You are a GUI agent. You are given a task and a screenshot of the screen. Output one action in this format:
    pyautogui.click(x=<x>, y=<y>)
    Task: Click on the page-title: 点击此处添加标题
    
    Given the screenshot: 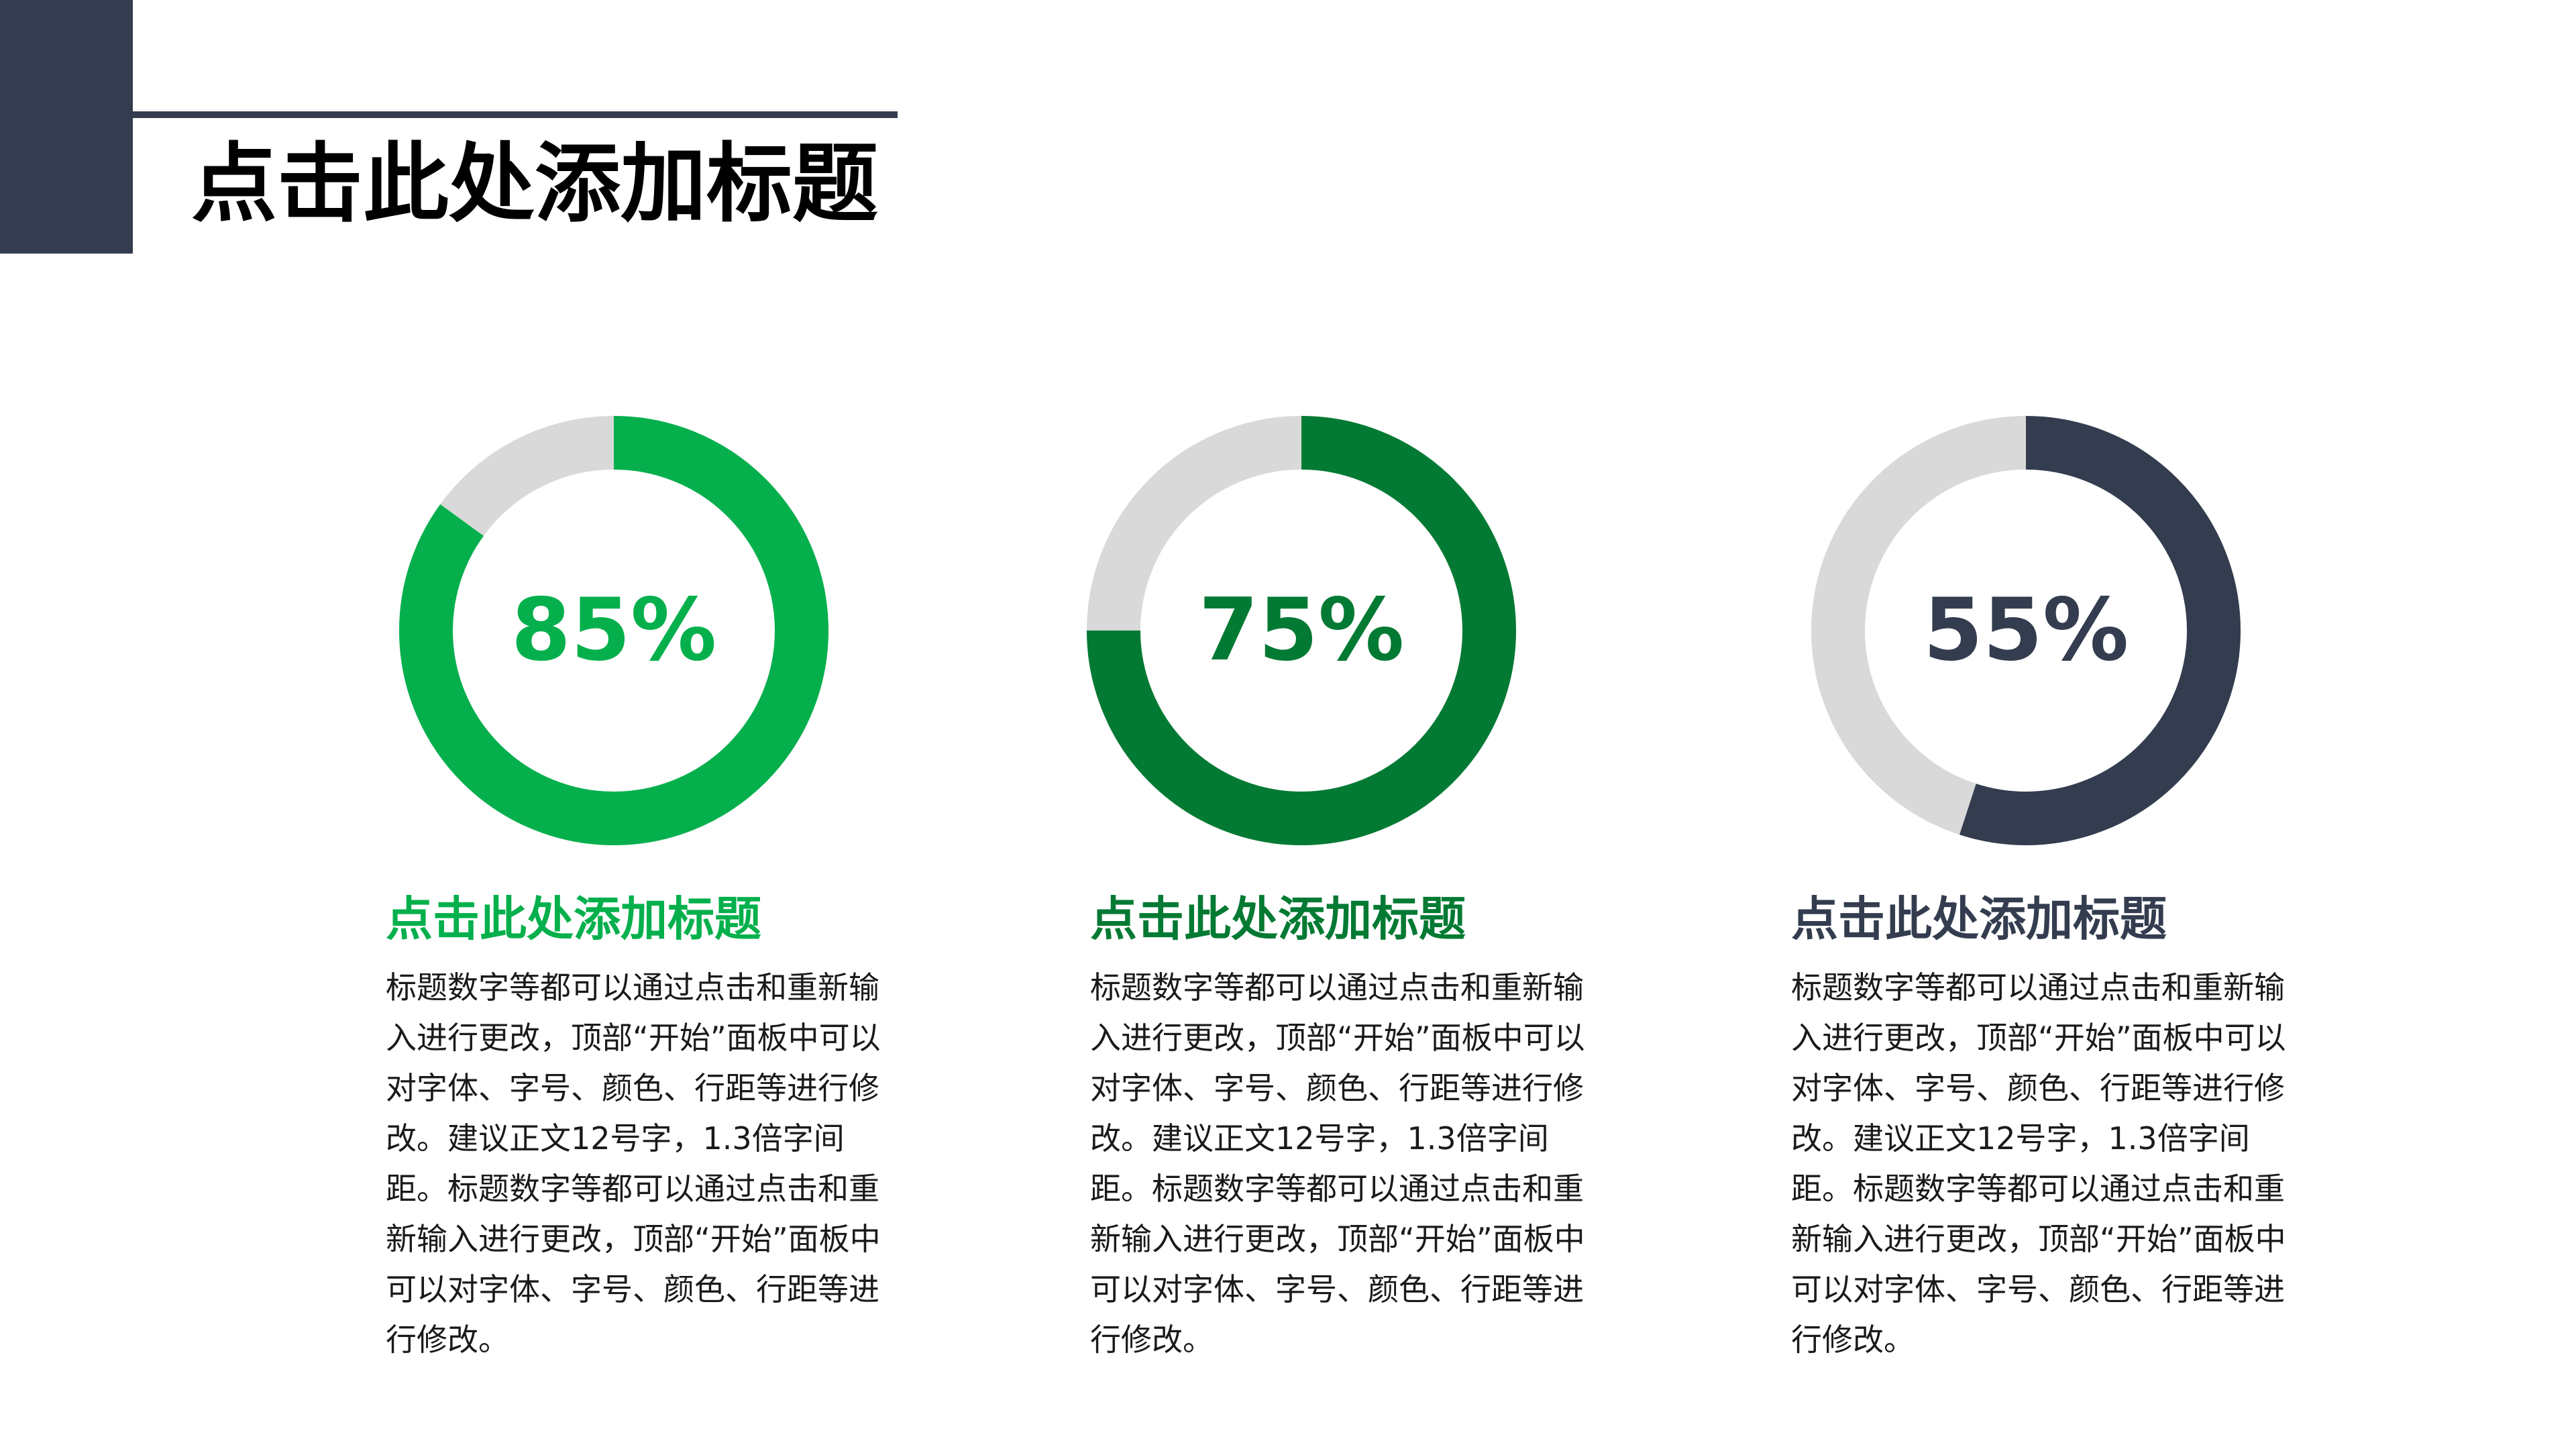 What is the action you would take?
    pyautogui.click(x=535, y=184)
    